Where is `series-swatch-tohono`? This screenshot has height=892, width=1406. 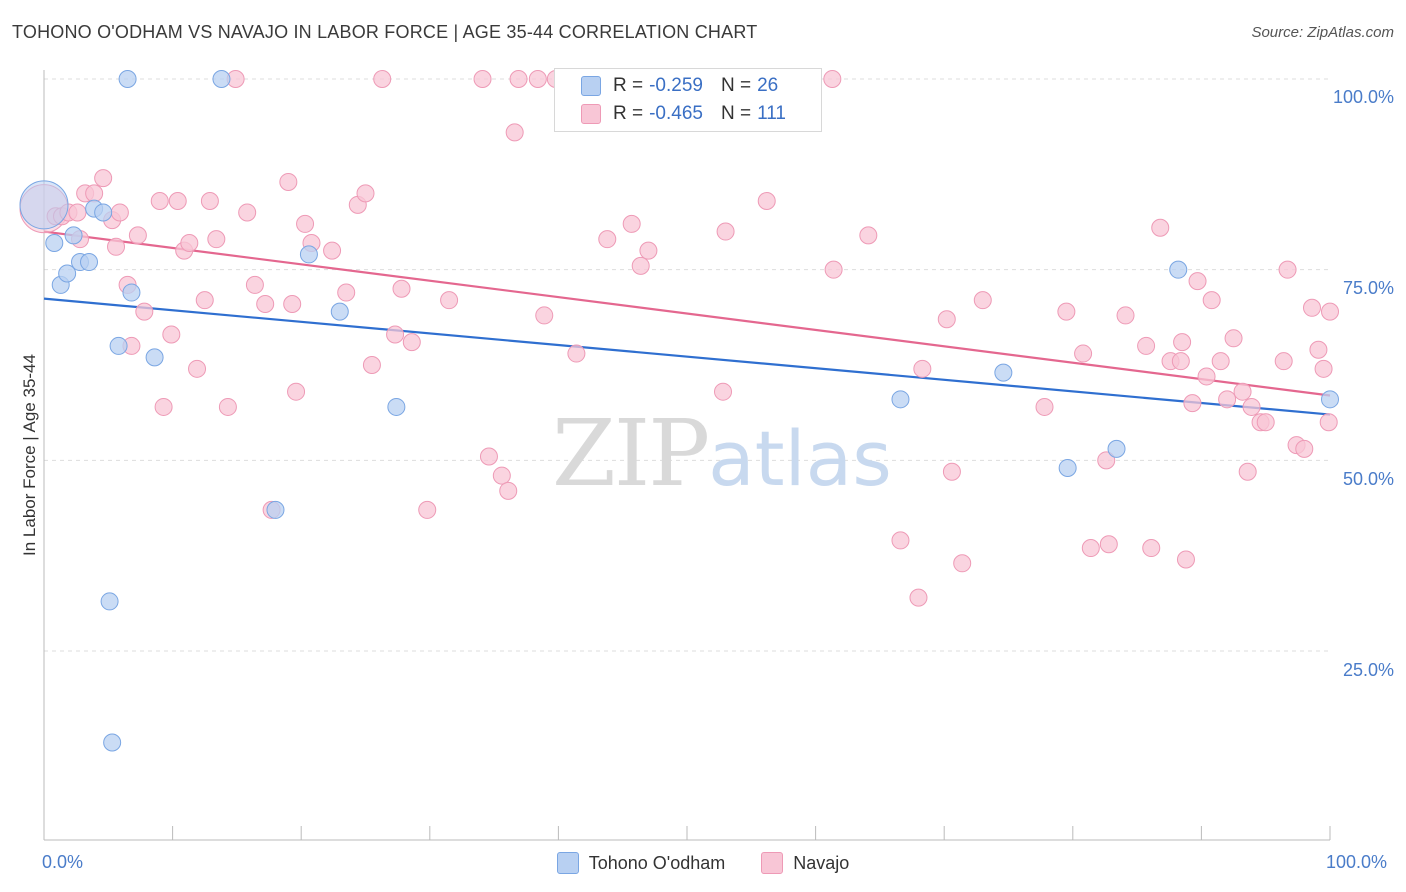 series-swatch-tohono is located at coordinates (567, 863).